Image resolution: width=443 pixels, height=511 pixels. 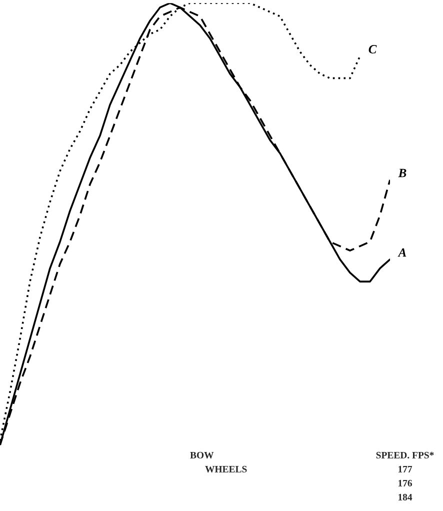 What do you see at coordinates (202, 455) in the screenshot?
I see `text: BOW` at bounding box center [202, 455].